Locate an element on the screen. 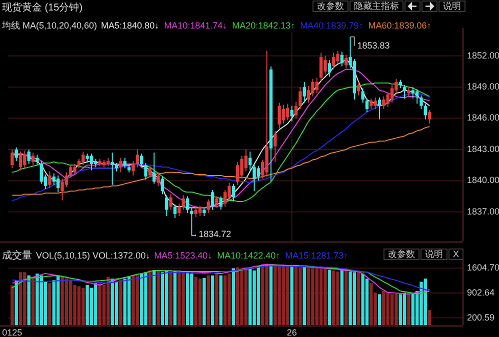 The width and height of the screenshot is (499, 337). chart-title: 现货黄金 (15分钟) is located at coordinates (42, 8).